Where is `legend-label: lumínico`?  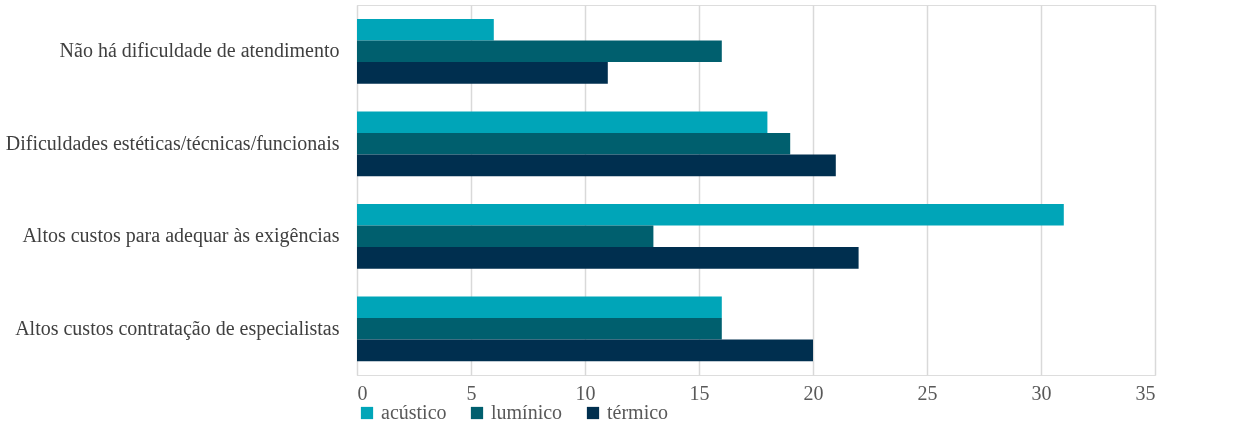
legend-label: lumínico is located at coordinates (527, 412).